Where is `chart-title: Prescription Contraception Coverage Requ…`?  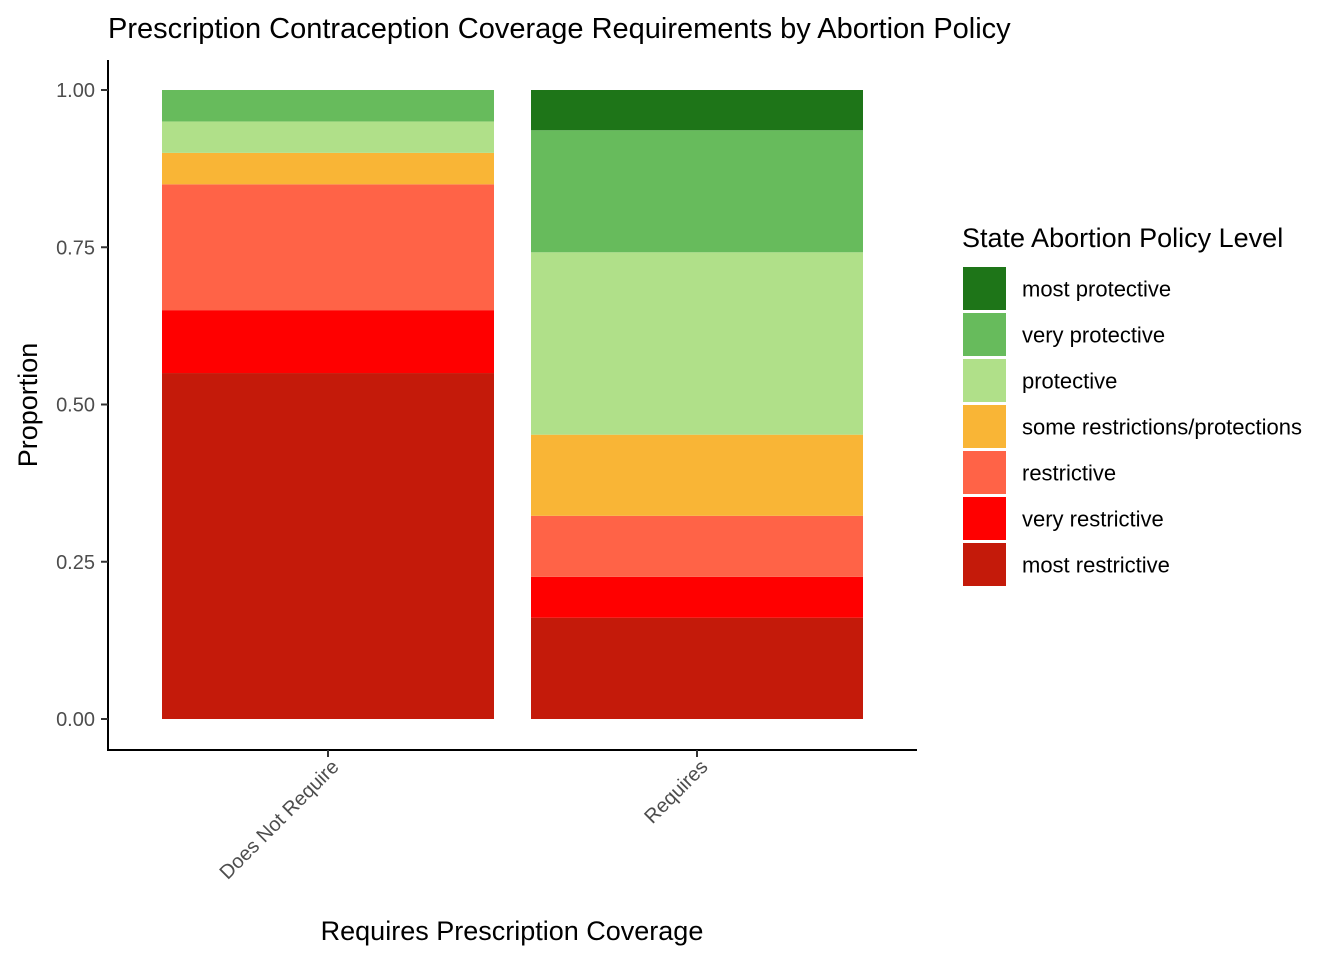 chart-title: Prescription Contraception Coverage Requ… is located at coordinates (559, 29).